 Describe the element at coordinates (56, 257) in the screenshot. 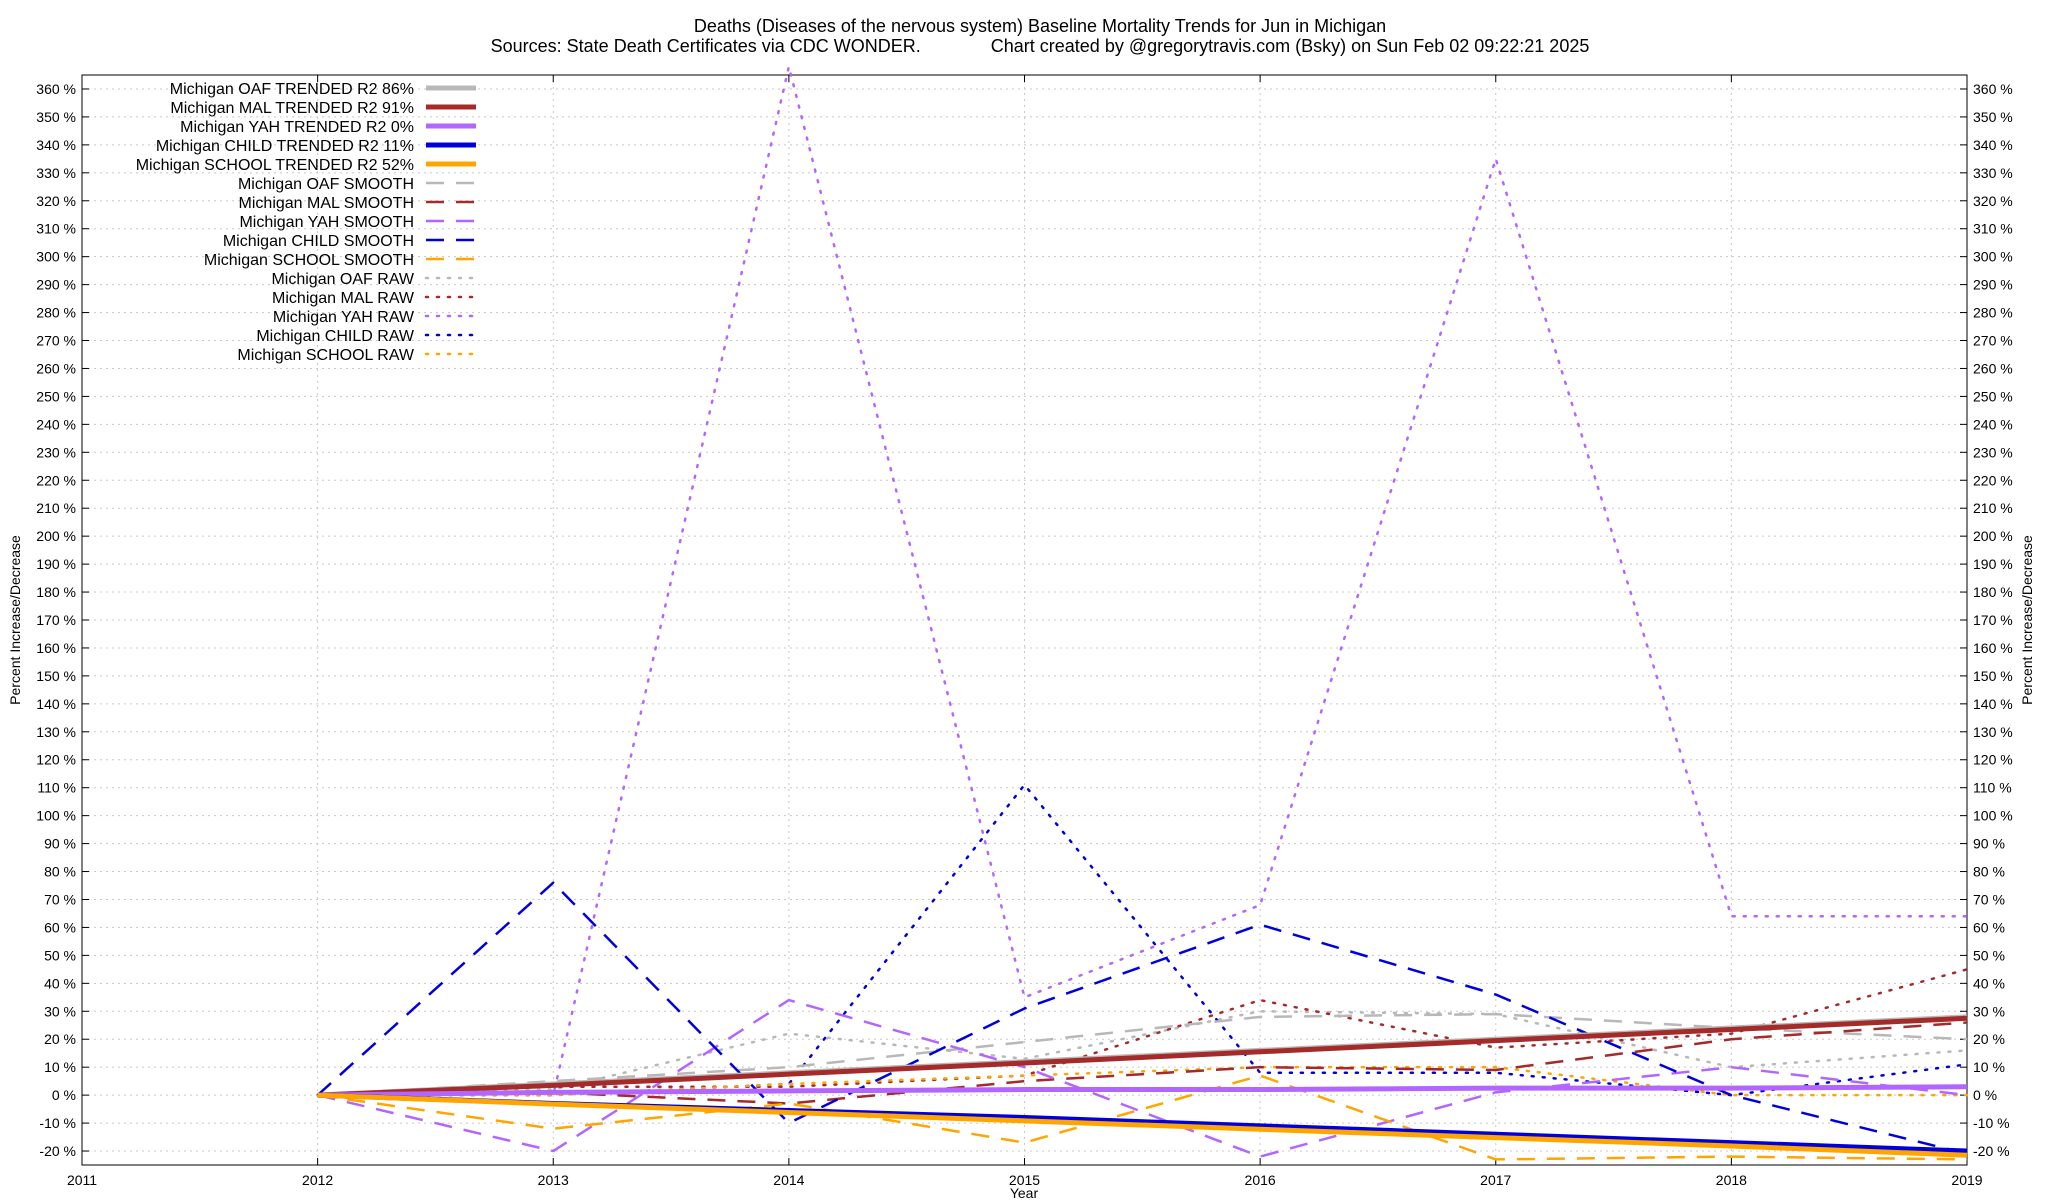

I see `y-tick-label-left: 300 %` at that location.